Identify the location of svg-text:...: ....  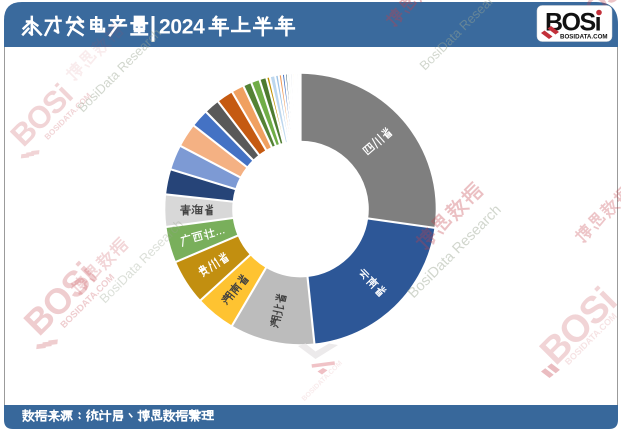
(219, 230).